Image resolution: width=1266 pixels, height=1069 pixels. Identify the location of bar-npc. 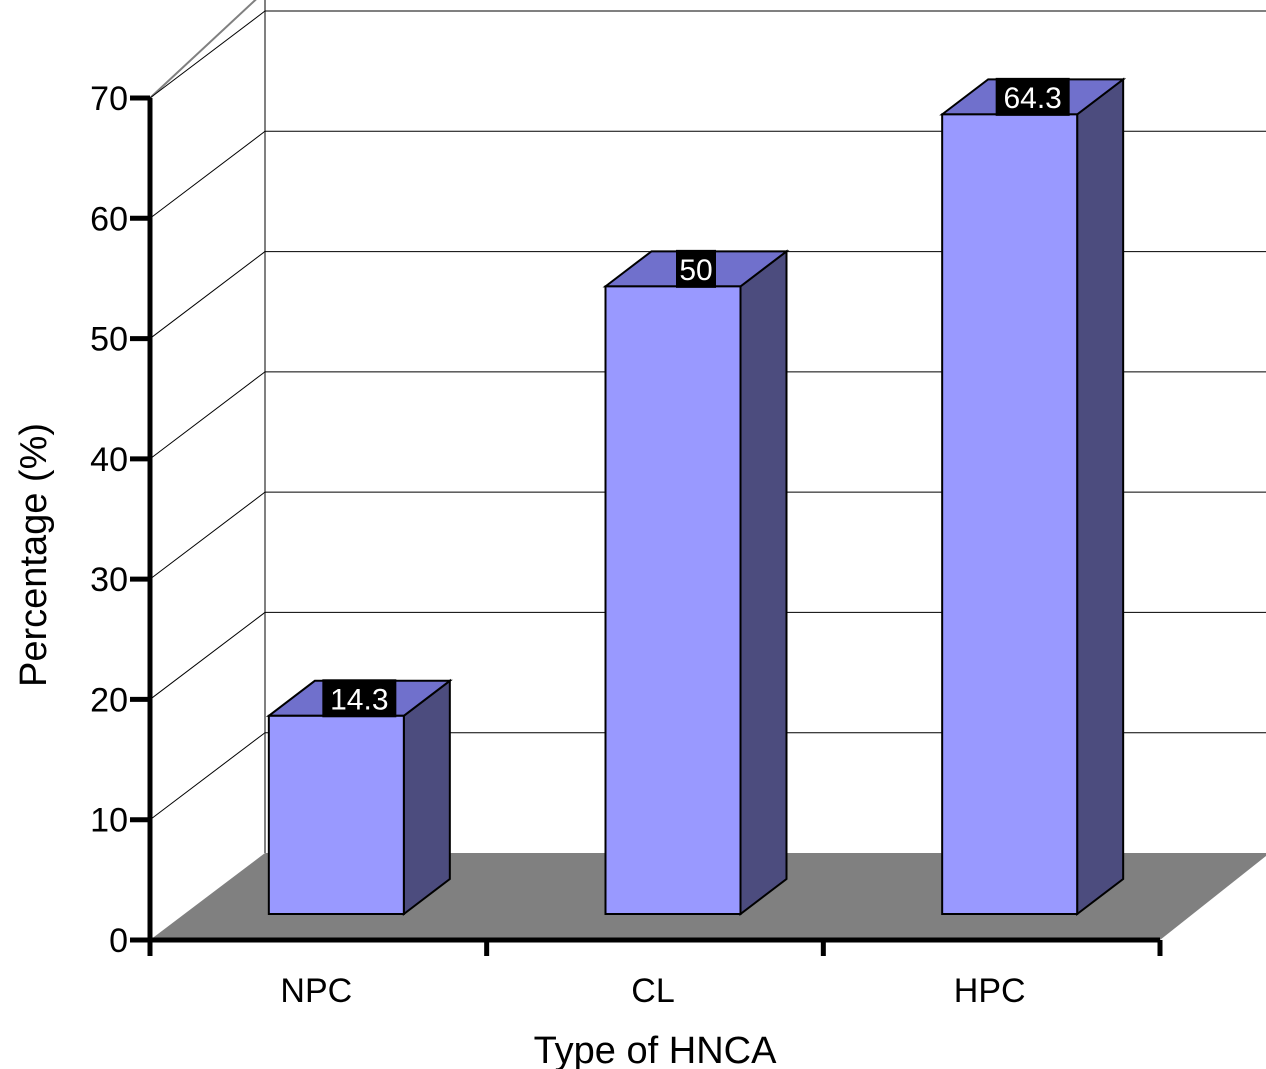
(359, 797).